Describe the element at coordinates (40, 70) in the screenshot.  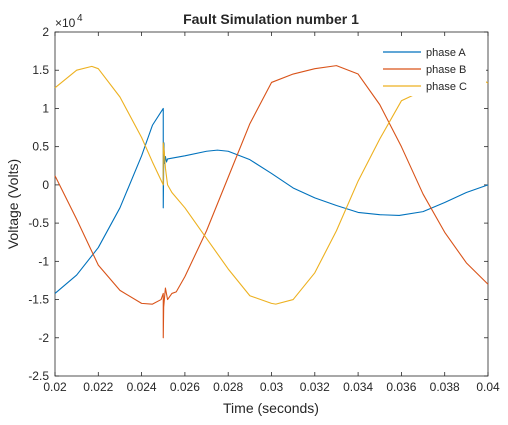
I see `y-tick-label: 1.5` at that location.